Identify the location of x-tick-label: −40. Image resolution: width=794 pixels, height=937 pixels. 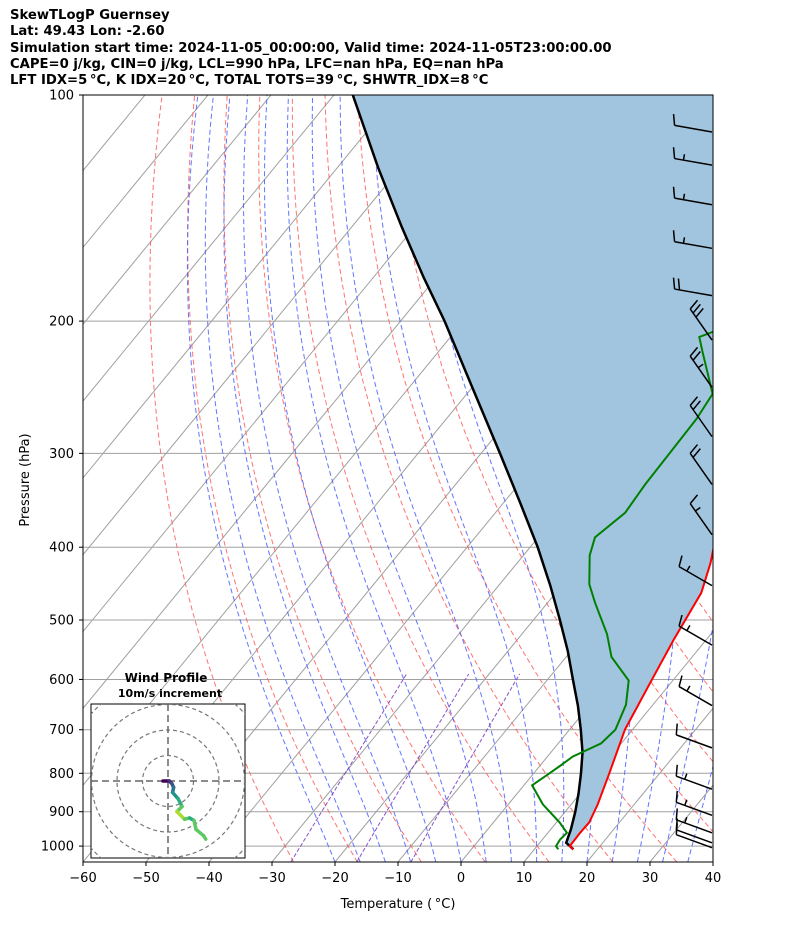
(208, 878).